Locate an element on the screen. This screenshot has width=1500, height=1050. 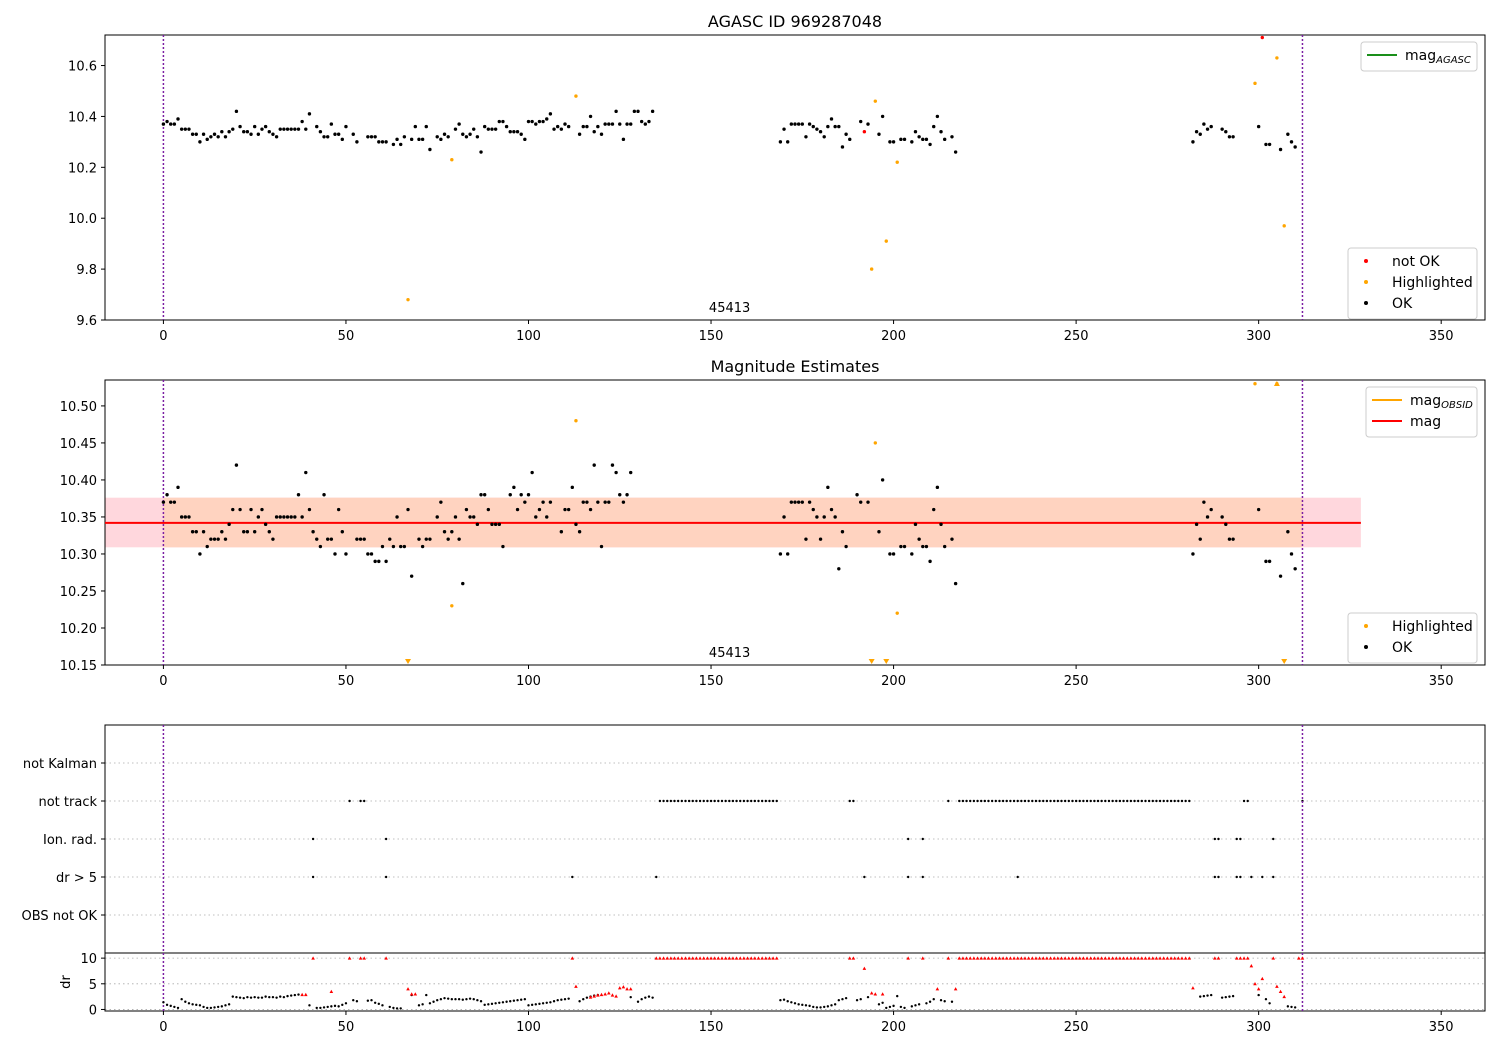
data-point-not-ok is located at coordinates (864, 131).